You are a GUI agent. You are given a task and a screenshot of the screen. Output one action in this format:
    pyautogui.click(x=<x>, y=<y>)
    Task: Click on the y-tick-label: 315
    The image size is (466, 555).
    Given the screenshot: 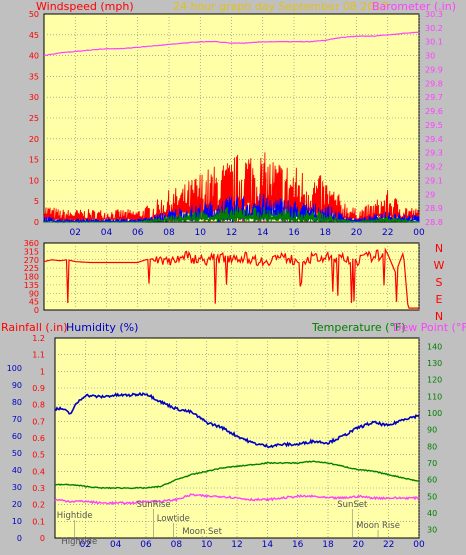 What is the action you would take?
    pyautogui.click(x=31, y=251)
    